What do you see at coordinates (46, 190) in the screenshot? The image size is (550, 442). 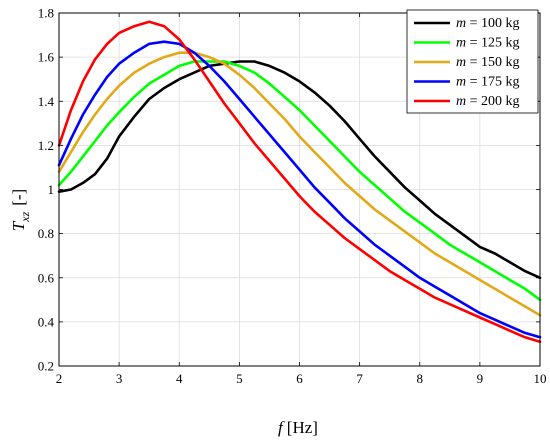 I see `y-tick-labels: 0.2 0.4 0.6 0.8 1 1.2 1.4 1.6 1.8` at bounding box center [46, 190].